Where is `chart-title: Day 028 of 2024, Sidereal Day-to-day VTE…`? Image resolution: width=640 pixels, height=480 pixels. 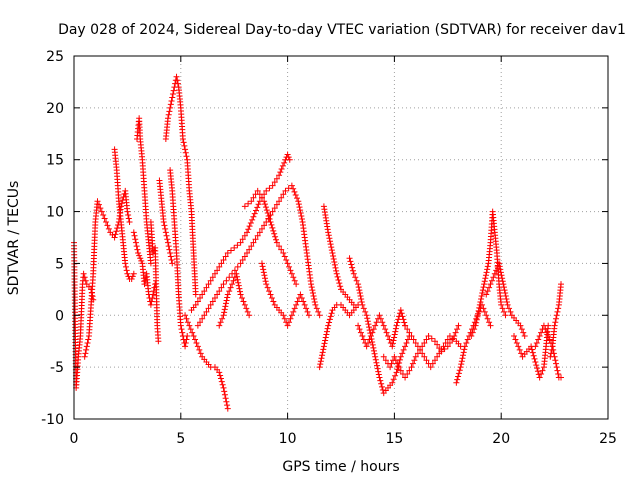 chart-title: Day 028 of 2024, Sidereal Day-to-day VTE… is located at coordinates (342, 30).